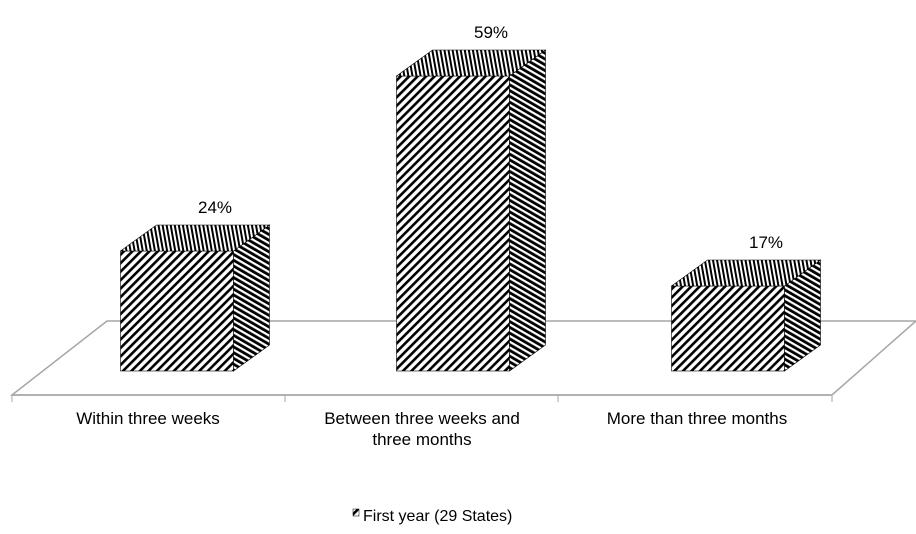 Image resolution: width=916 pixels, height=534 pixels. I want to click on legend: First year (29 States), so click(432, 516).